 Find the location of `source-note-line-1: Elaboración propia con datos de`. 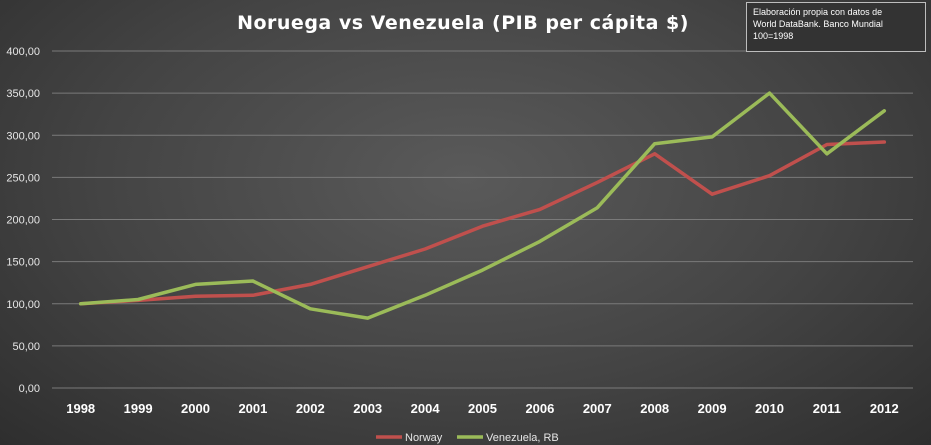

source-note-line-1: Elaboración propia con datos de is located at coordinates (818, 12).